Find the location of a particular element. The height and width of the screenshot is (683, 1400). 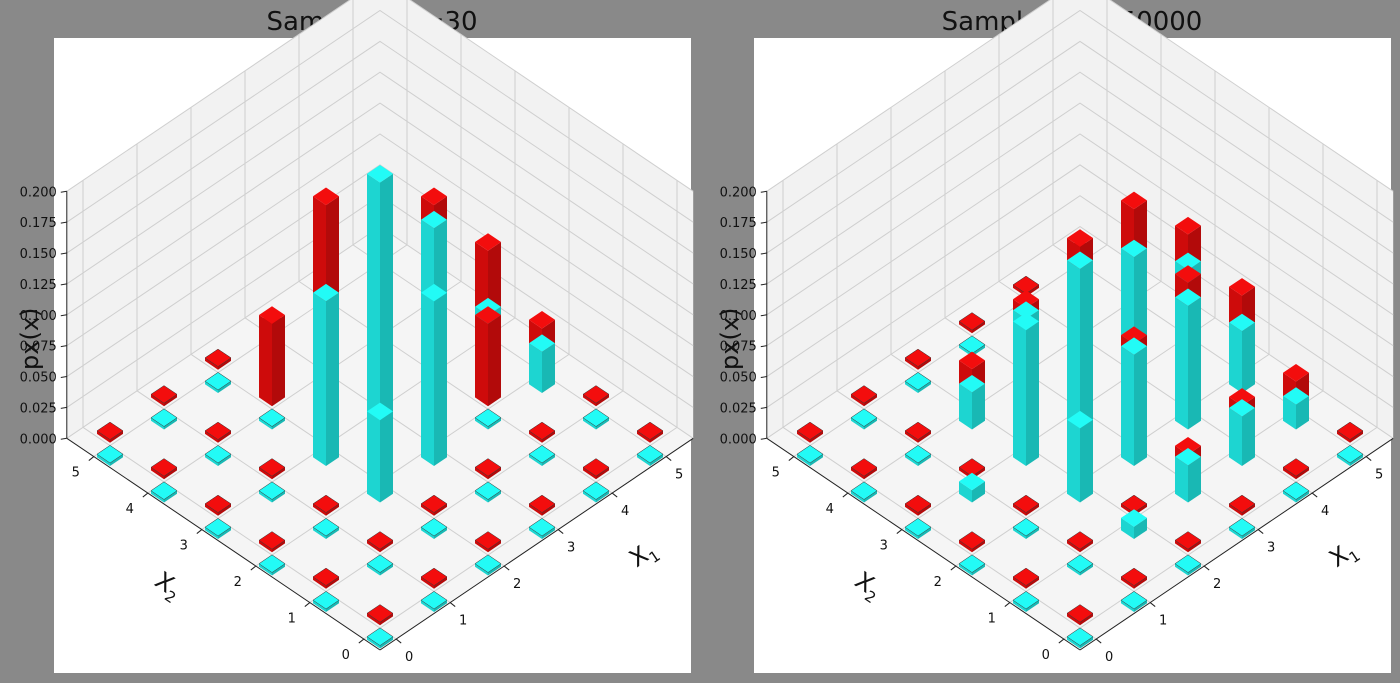

x2-tick-label: 1 is located at coordinates (992, 619).